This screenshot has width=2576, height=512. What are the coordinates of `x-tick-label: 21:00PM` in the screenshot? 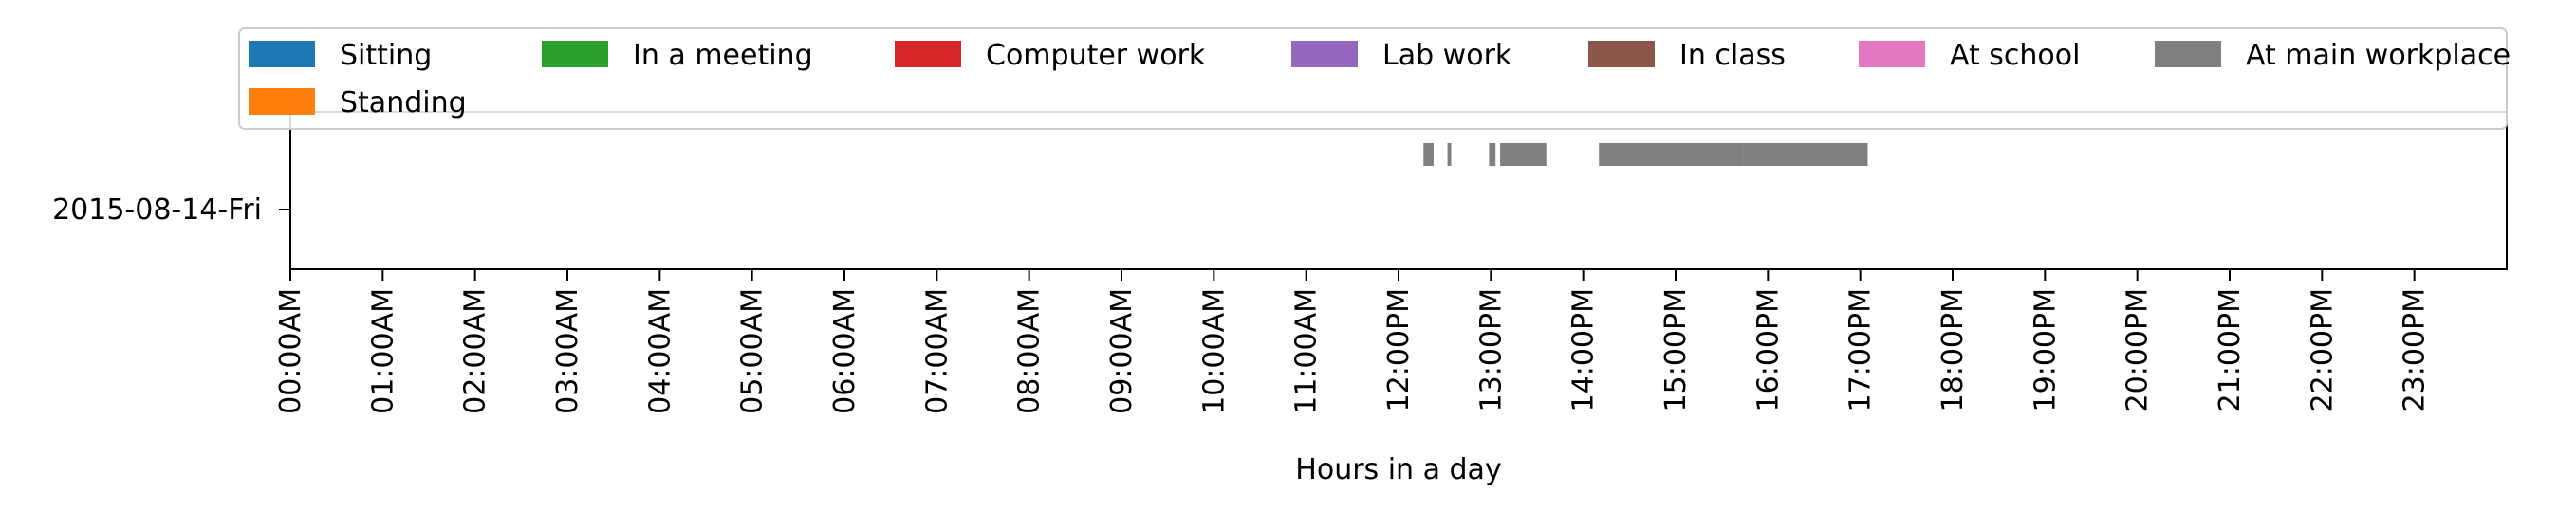 It's located at (2230, 349).